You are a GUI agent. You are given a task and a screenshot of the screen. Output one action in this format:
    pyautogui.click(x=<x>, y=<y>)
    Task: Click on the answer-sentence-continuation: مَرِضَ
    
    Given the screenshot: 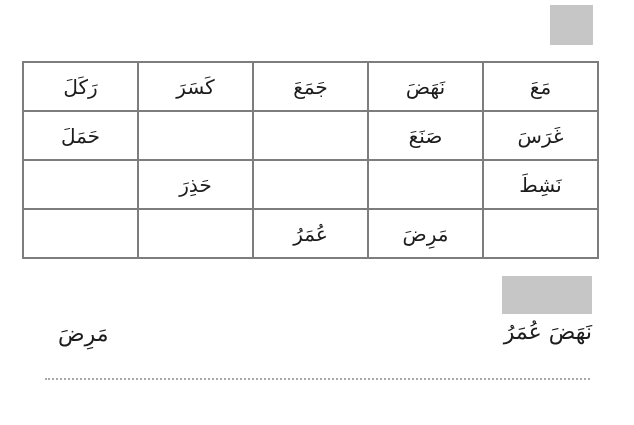 What is the action you would take?
    pyautogui.click(x=83, y=334)
    